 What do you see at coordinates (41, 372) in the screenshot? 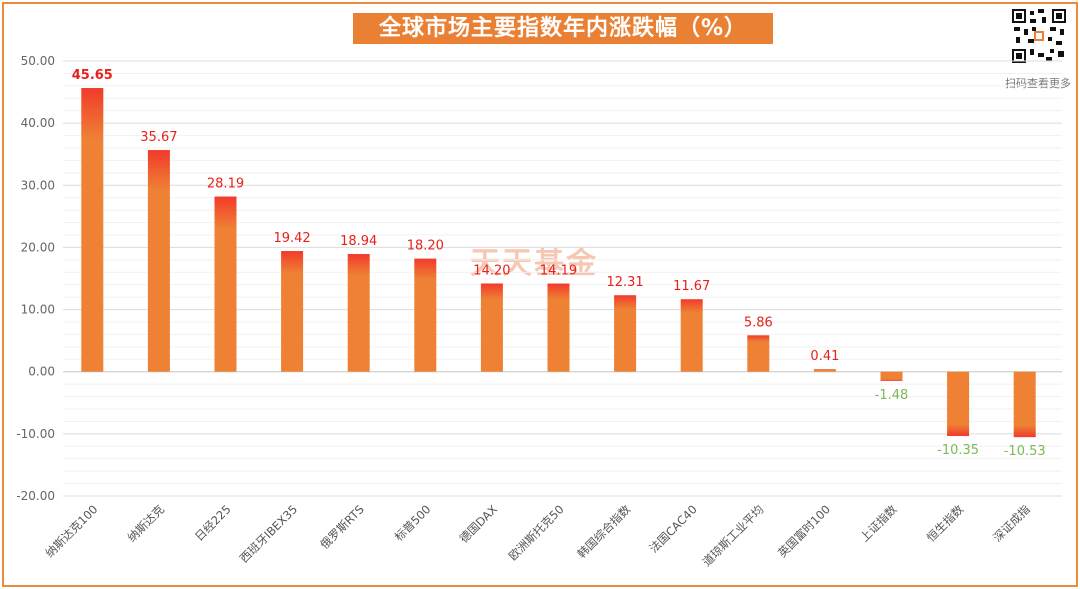
I see `y-tick-label: 0.00` at bounding box center [41, 372].